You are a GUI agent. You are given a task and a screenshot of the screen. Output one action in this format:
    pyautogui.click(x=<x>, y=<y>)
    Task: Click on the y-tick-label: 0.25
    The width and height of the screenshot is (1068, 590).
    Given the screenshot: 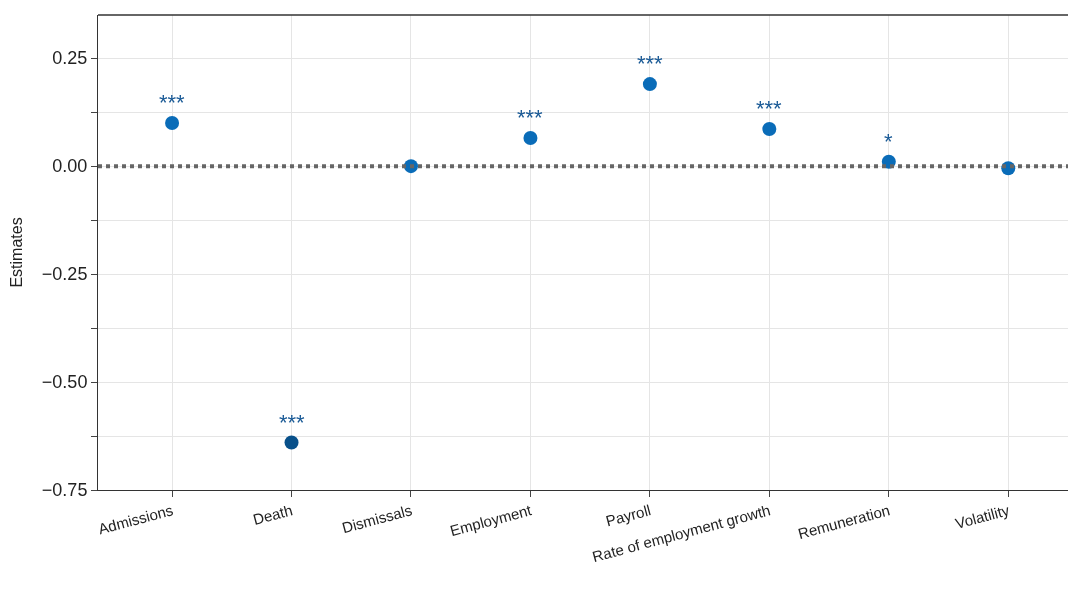 What is the action you would take?
    pyautogui.click(x=70, y=58)
    